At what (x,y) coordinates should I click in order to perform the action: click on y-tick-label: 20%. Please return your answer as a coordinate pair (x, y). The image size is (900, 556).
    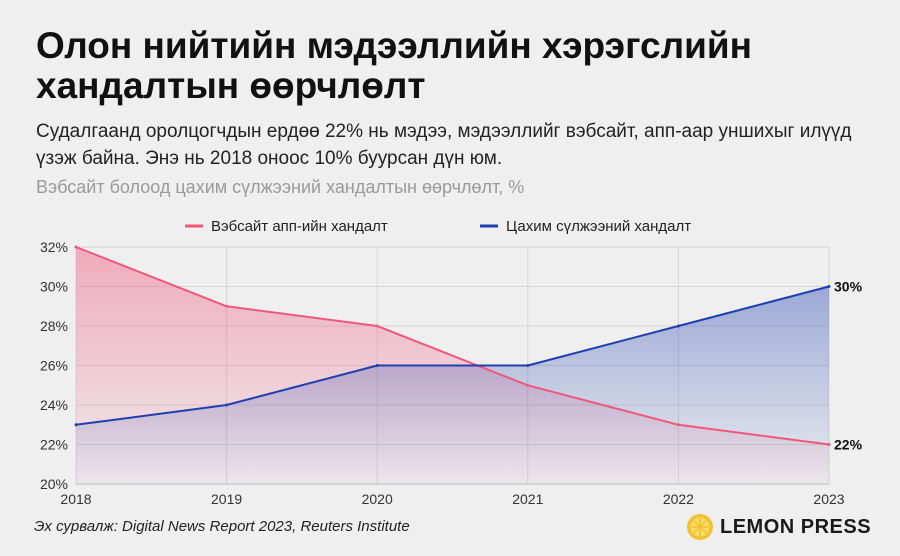
    Looking at the image, I should click on (54, 484).